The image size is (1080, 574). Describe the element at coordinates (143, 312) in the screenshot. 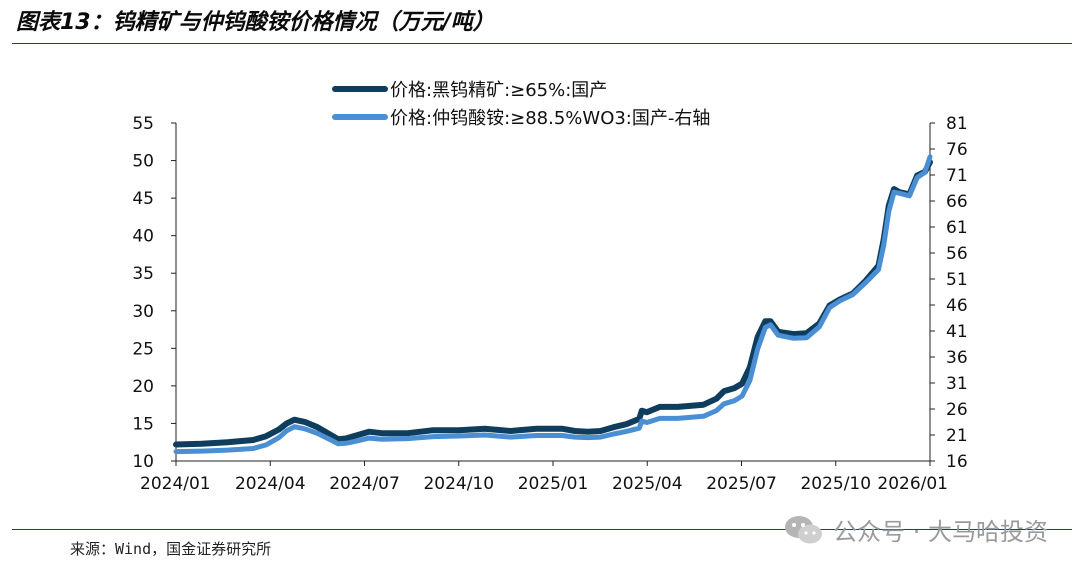

I see `y-left-tick-label: 30` at that location.